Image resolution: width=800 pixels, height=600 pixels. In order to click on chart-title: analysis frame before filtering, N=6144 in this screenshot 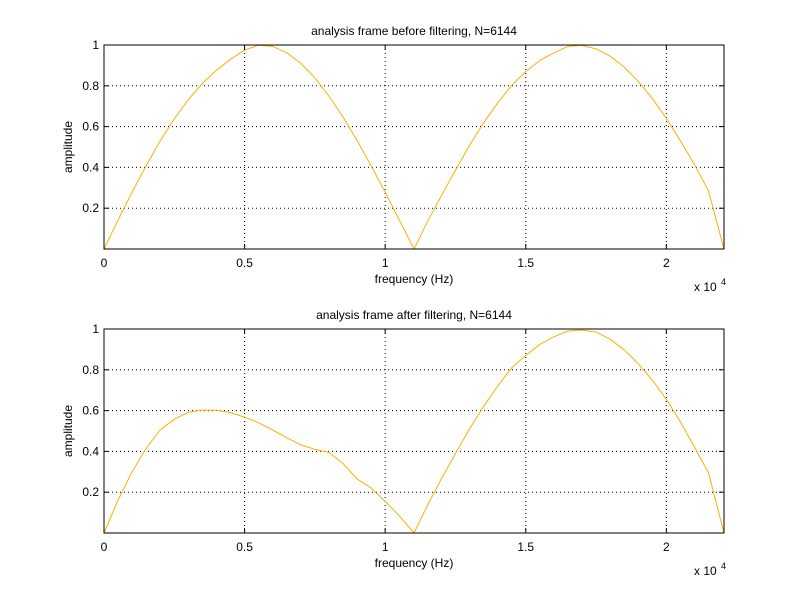, I will do `click(414, 31)`.